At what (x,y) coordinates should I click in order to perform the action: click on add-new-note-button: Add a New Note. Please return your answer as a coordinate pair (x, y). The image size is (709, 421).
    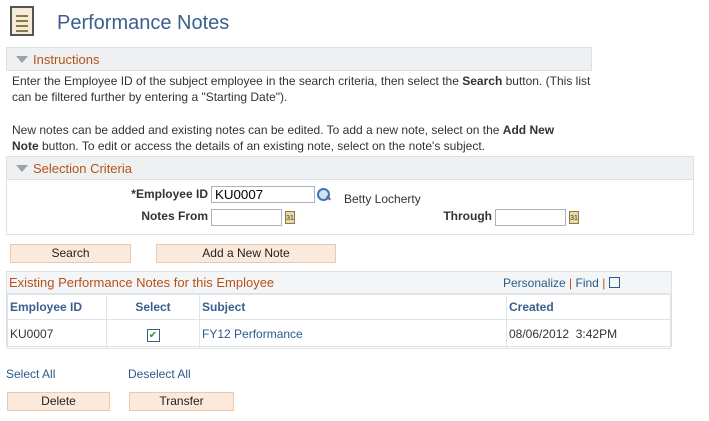
    Looking at the image, I should click on (246, 253).